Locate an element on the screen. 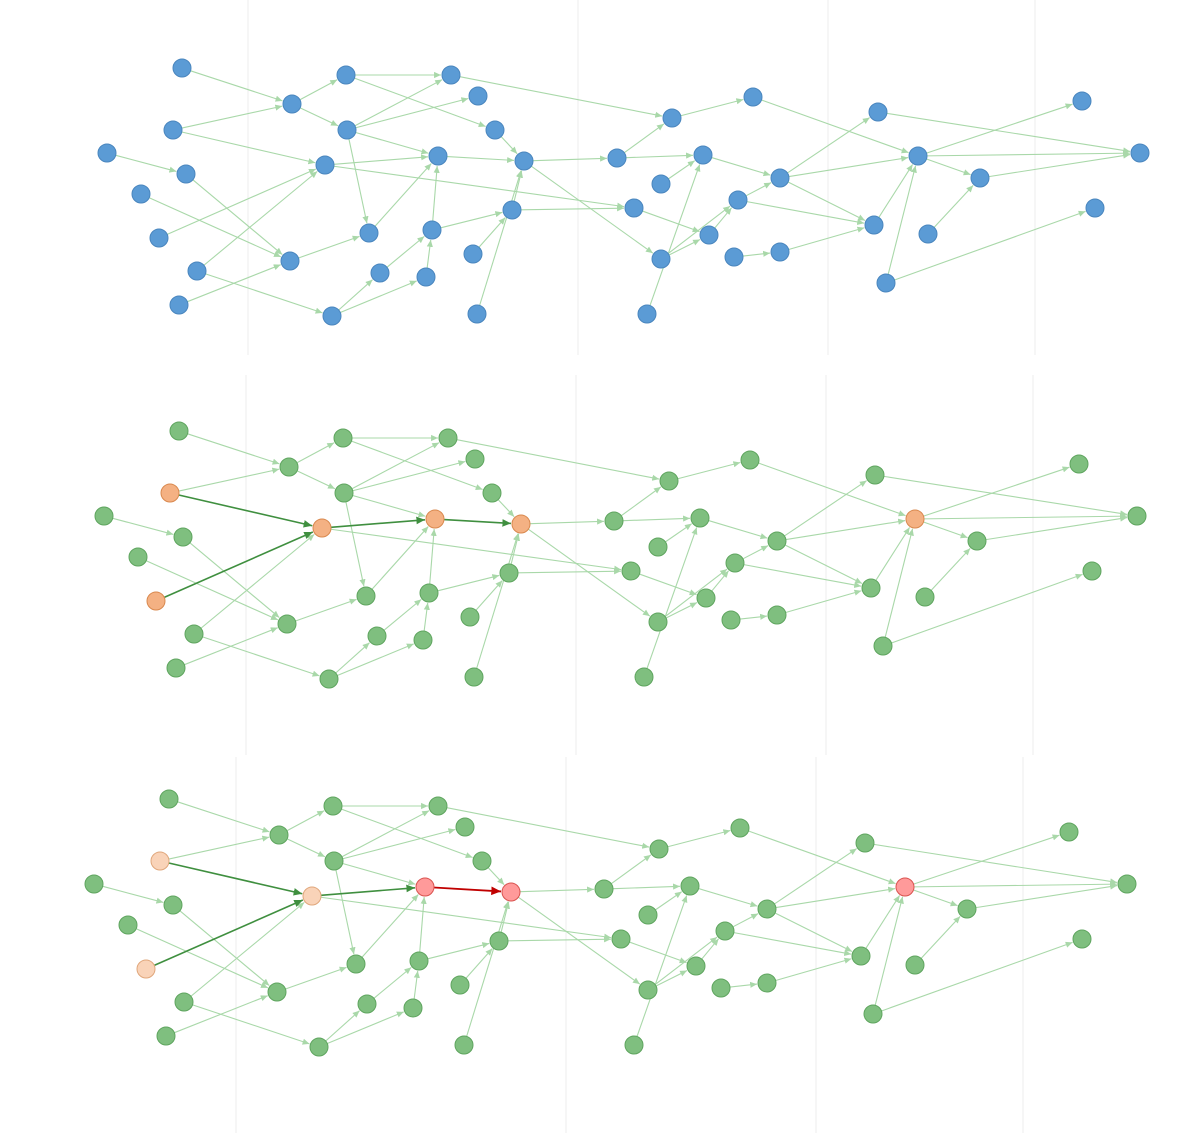 The width and height of the screenshot is (1200, 1133). edge-J3-K1 is located at coordinates (829, 145).